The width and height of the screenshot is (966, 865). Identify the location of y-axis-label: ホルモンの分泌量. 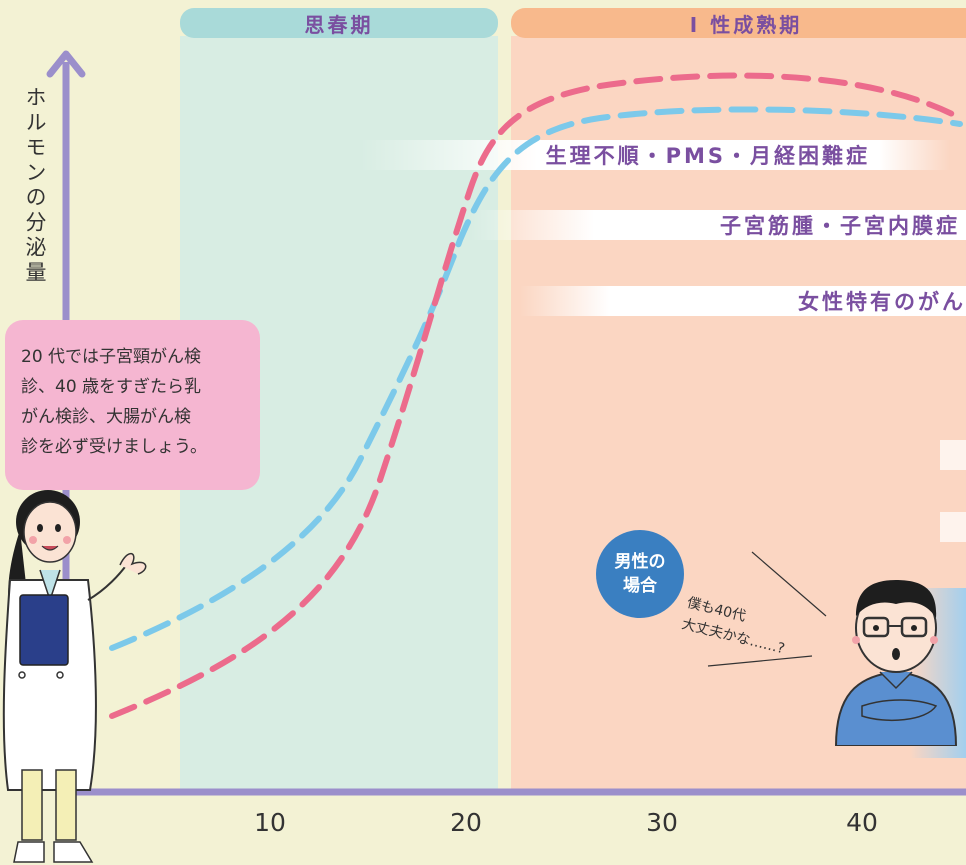
(35, 186).